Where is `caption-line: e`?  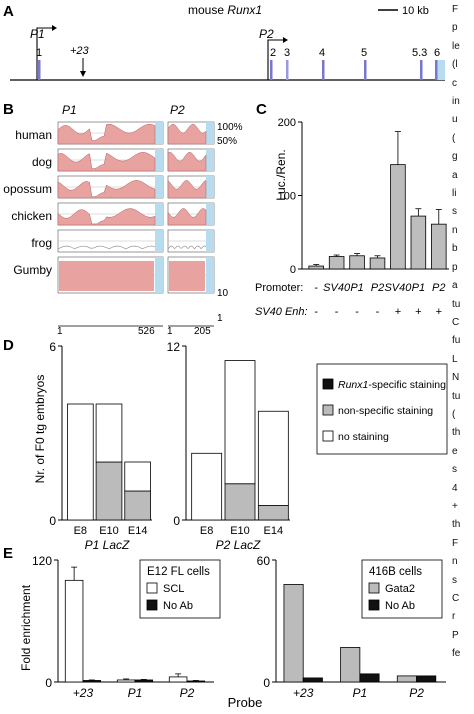 caption-line: e is located at coordinates (455, 451).